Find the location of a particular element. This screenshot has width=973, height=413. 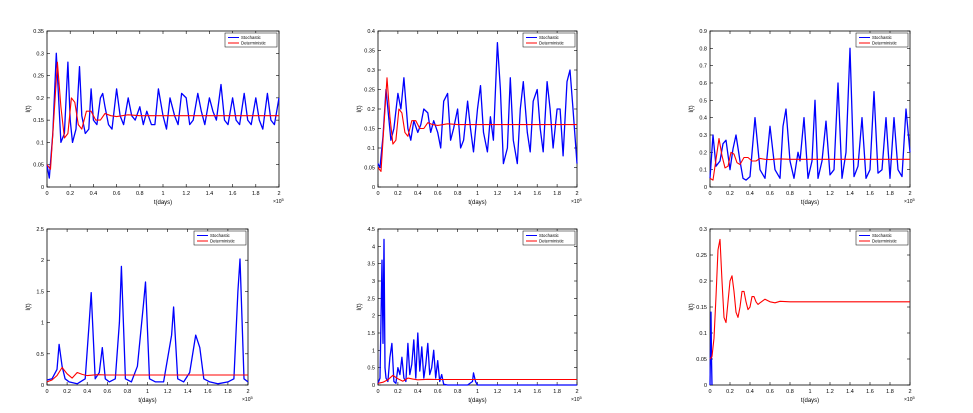

y-tick-label: 0 is located at coordinates (373, 188).